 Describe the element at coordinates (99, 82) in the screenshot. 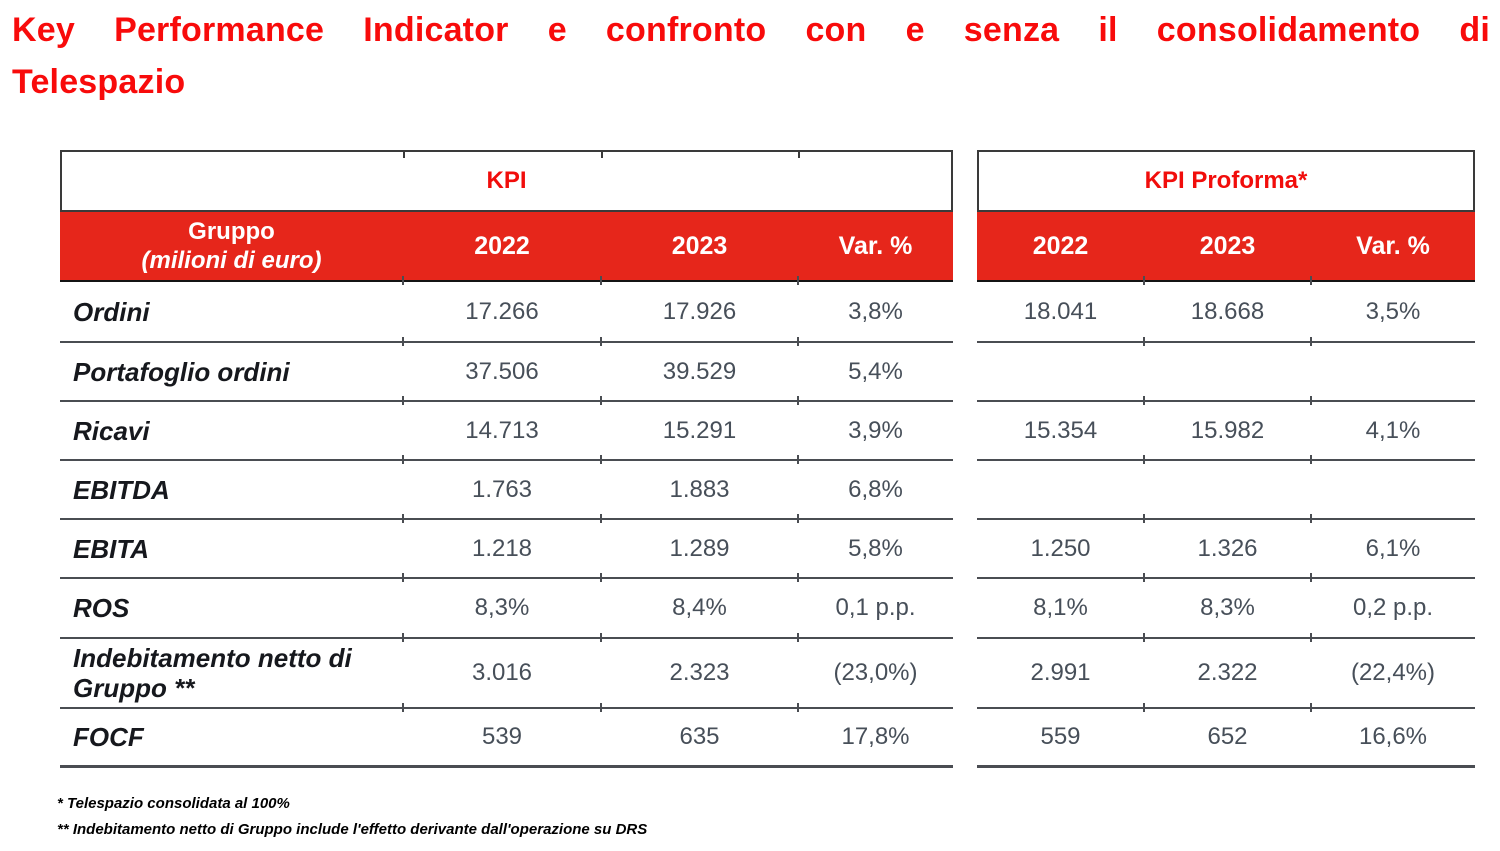

I see `page-title-line2: Telespazio` at that location.